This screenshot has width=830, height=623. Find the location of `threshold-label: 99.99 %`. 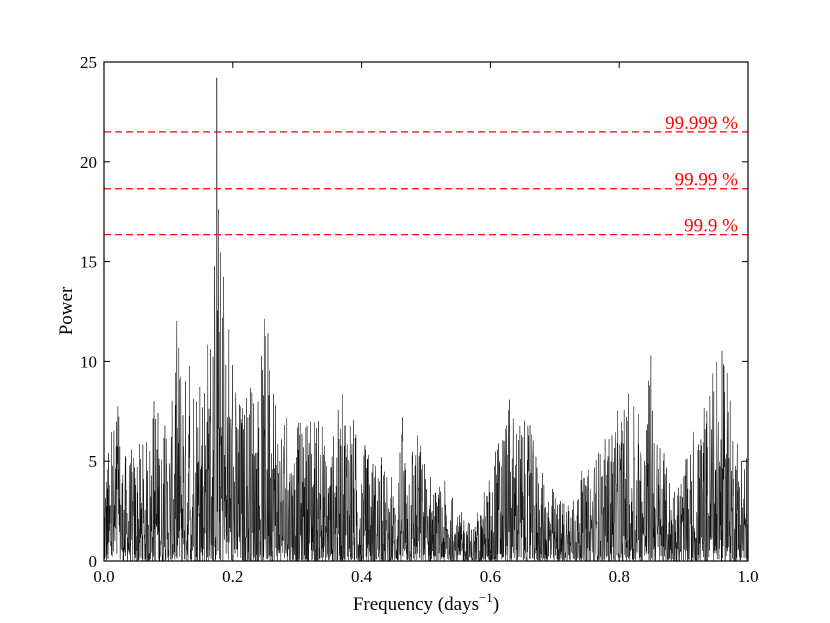

threshold-label: 99.99 % is located at coordinates (707, 180).